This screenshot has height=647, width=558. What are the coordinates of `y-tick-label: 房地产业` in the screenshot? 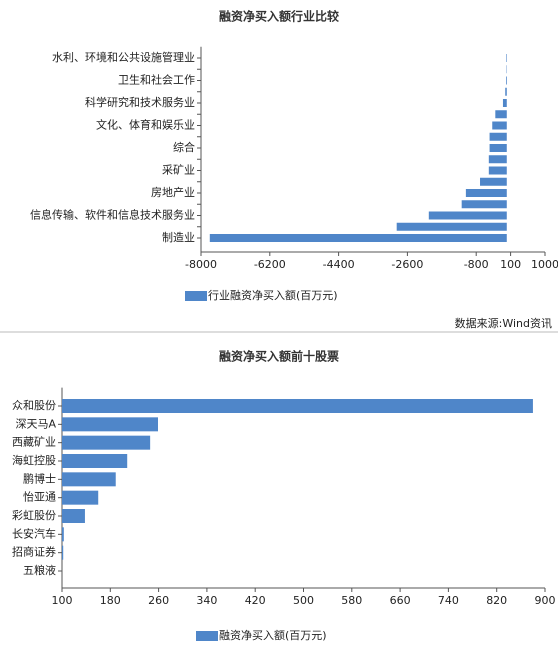 It's located at (173, 192).